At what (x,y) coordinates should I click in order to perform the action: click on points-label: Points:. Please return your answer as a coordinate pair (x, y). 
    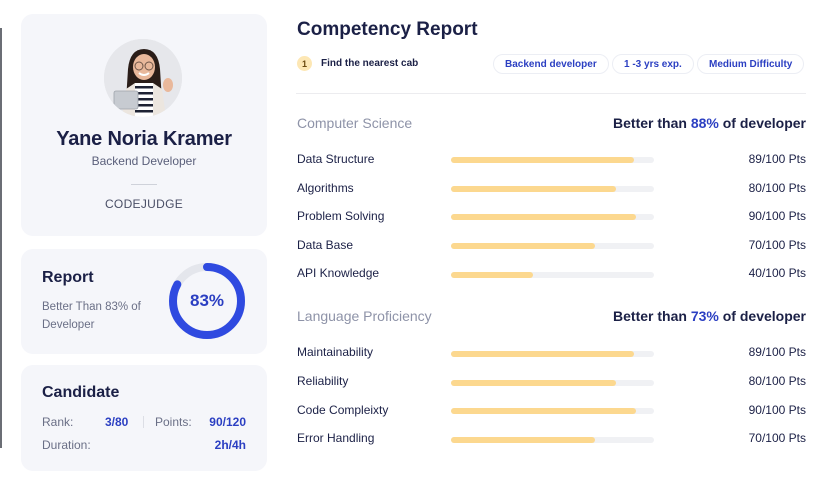
    Looking at the image, I should click on (173, 422).